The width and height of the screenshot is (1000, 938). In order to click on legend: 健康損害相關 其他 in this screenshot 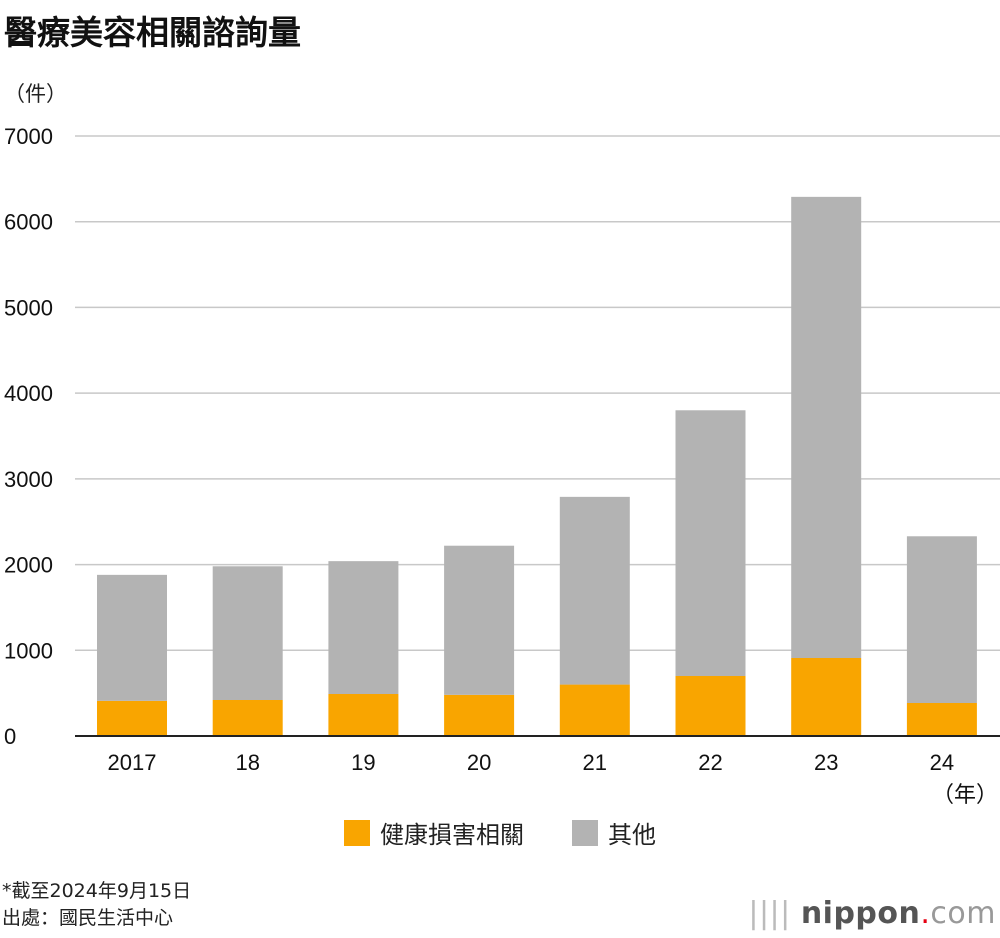, I will do `click(500, 832)`.